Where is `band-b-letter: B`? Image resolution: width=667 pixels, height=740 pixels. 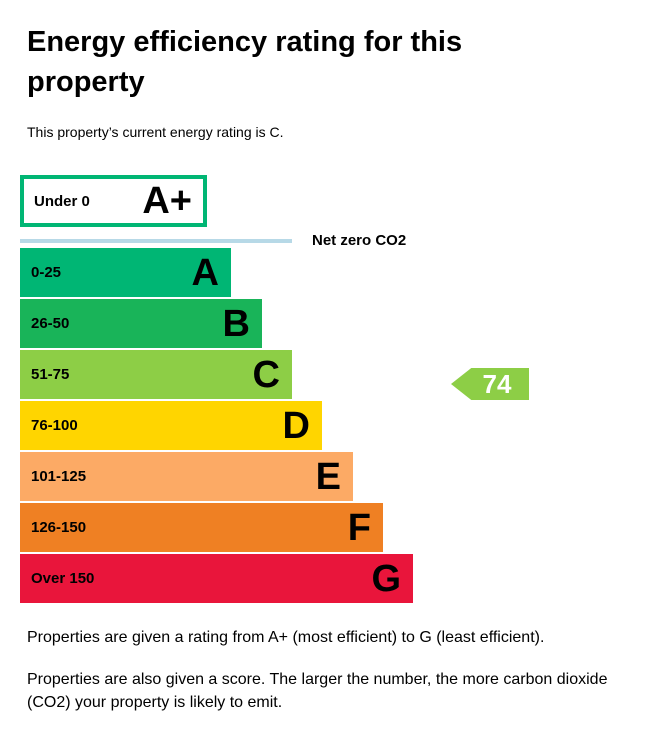 band-b-letter: B is located at coordinates (236, 323).